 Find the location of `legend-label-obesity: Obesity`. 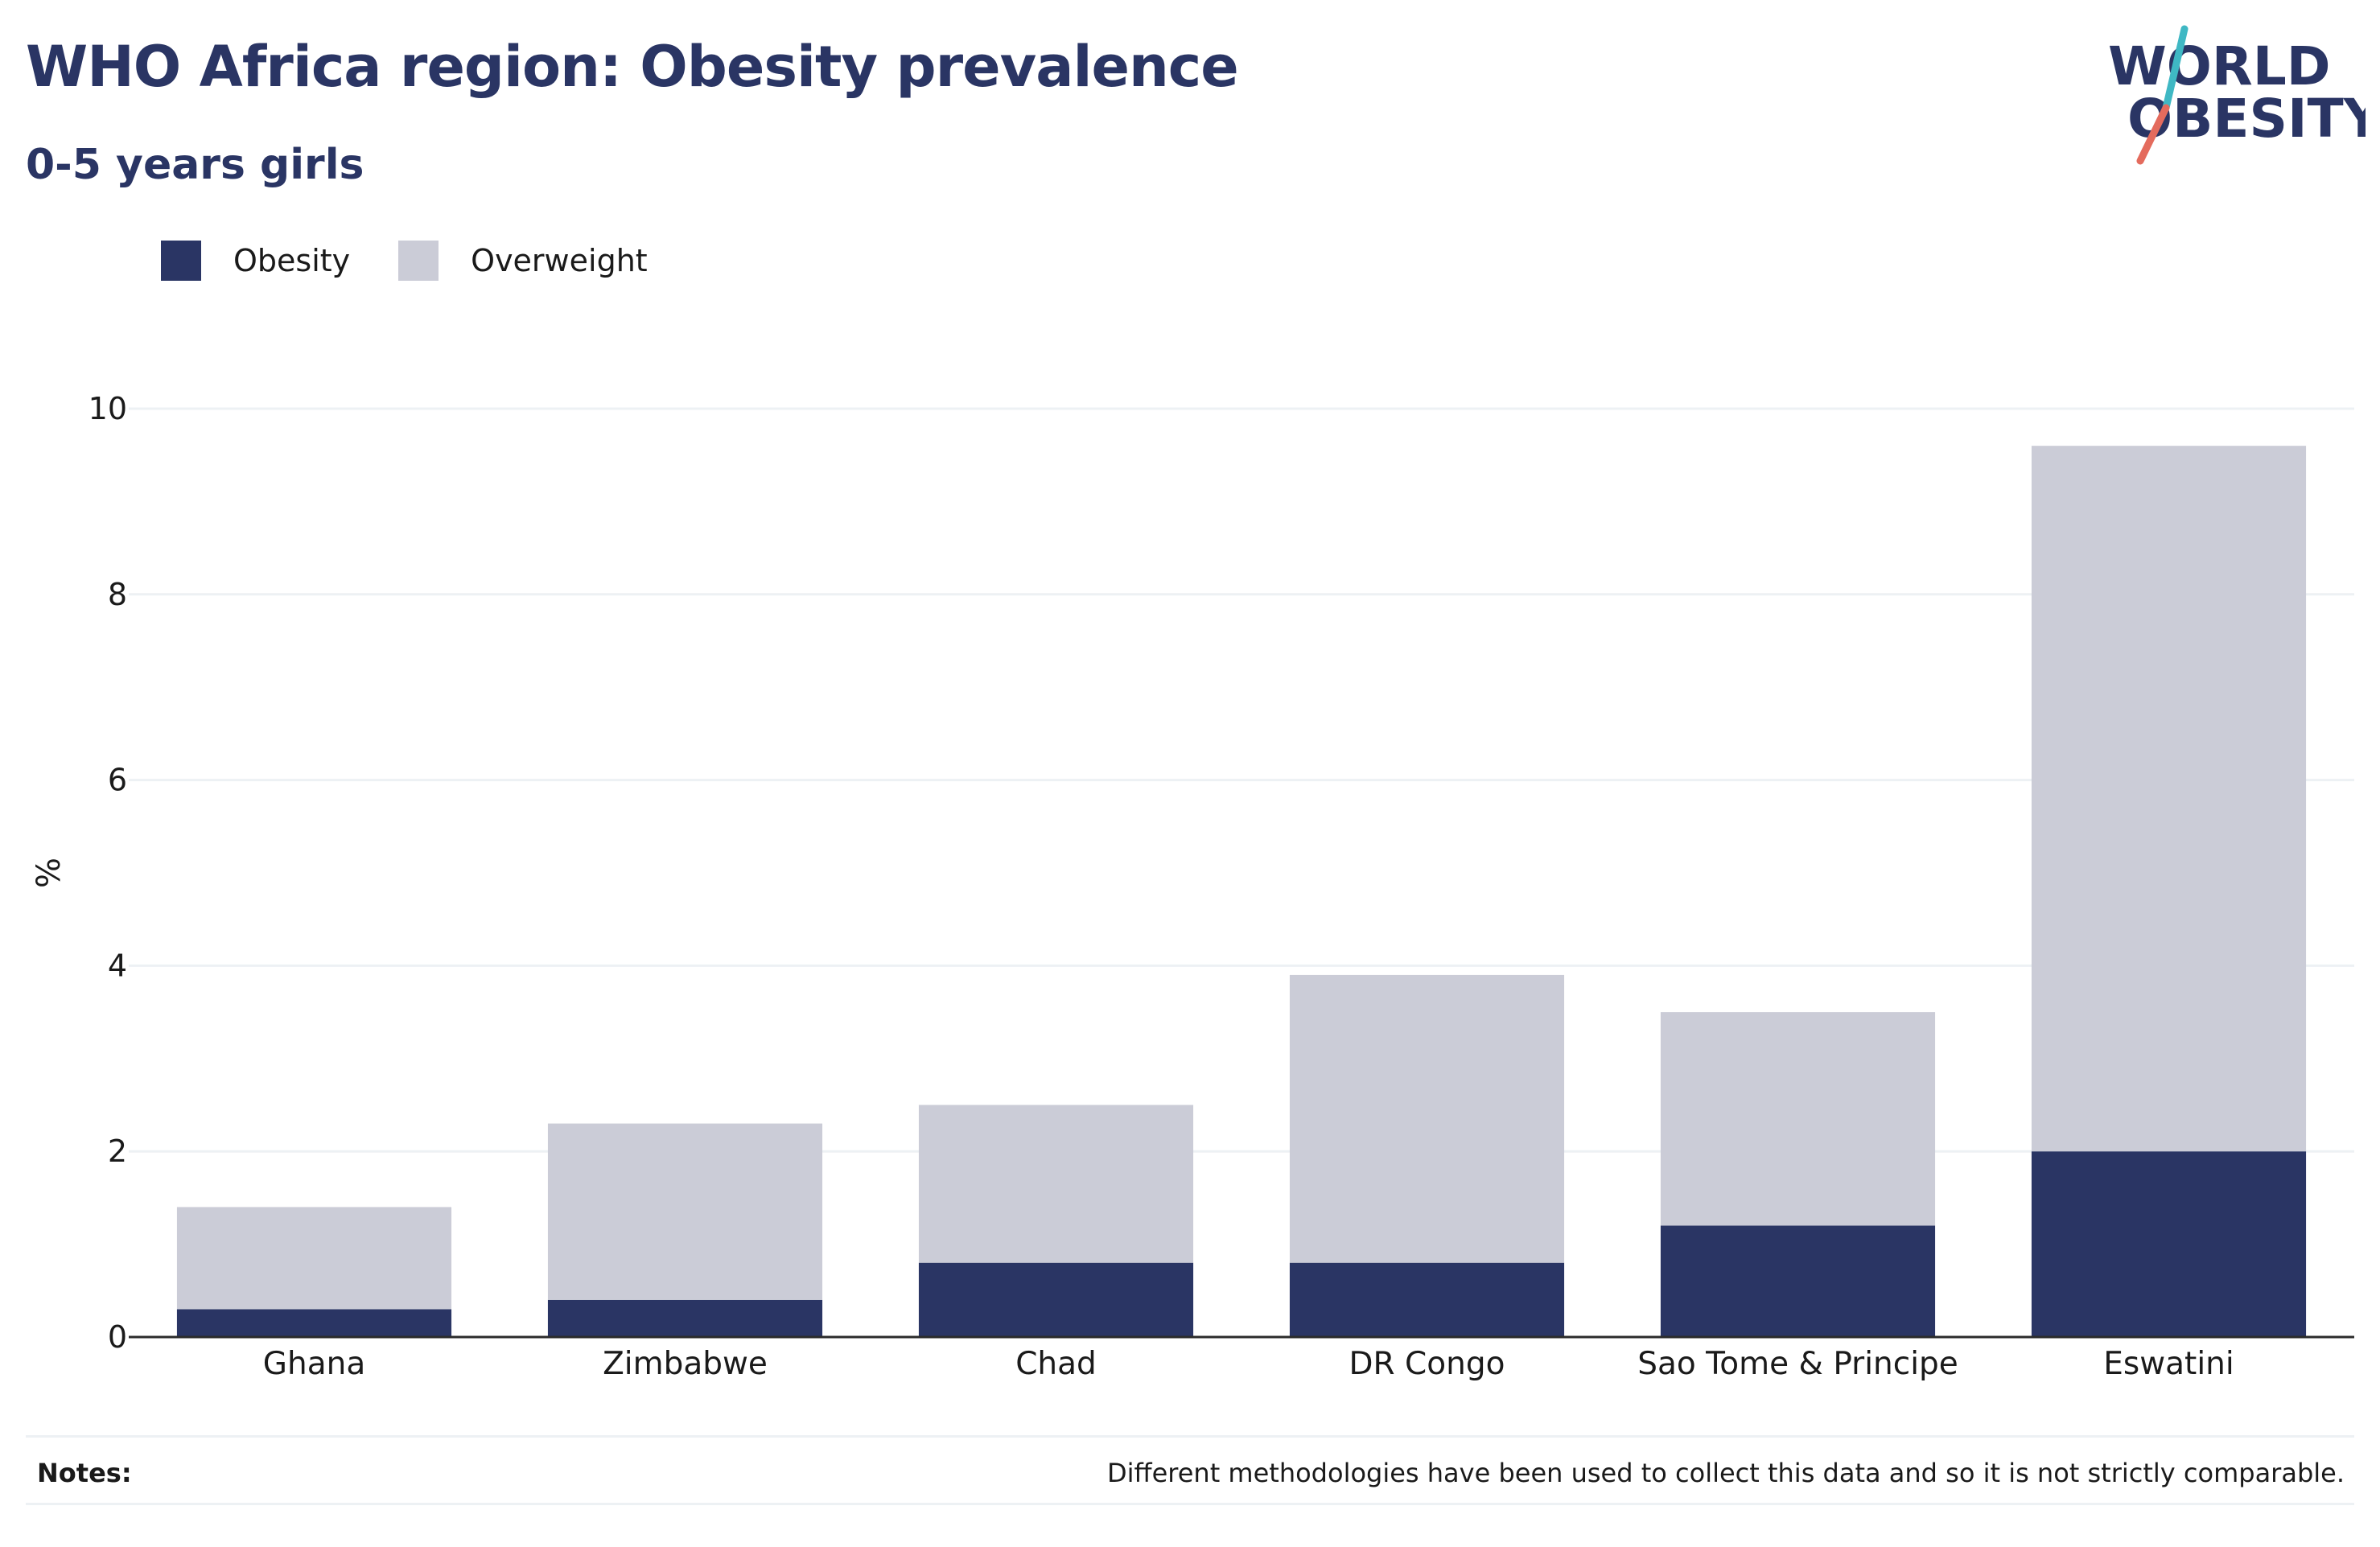

legend-label-obesity: Obesity is located at coordinates (292, 260).